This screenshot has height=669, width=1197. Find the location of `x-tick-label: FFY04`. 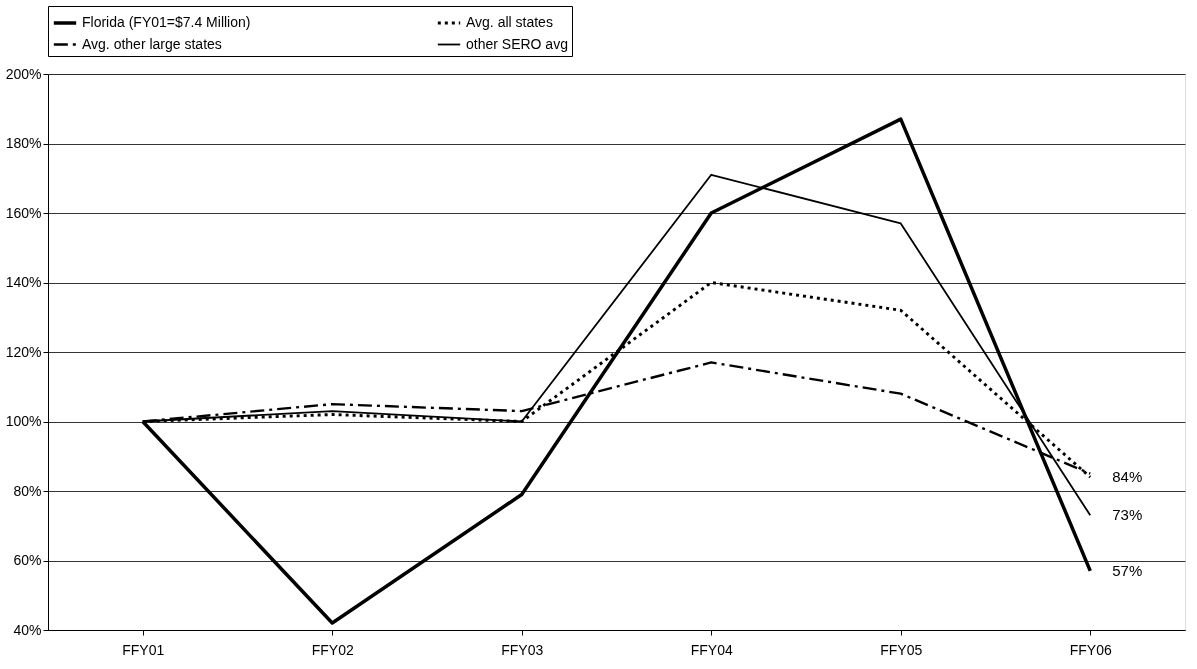

x-tick-label: FFY04 is located at coordinates (711, 649).